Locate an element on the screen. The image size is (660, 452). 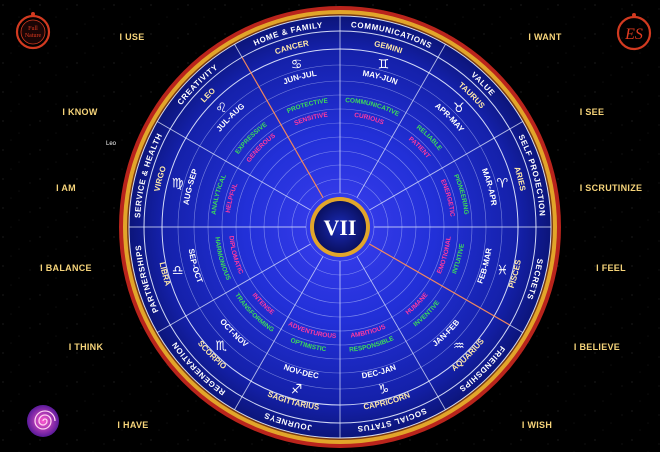
side-label-left: I THINK is located at coordinates (86, 347).